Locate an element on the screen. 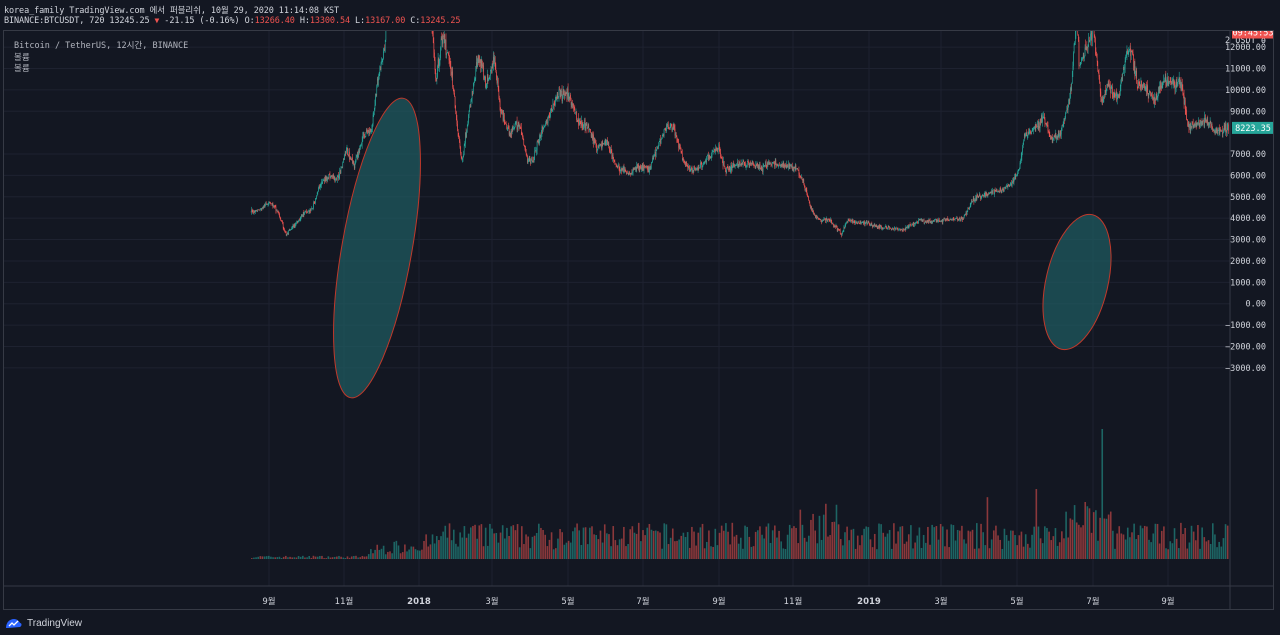 Image resolution: width=1280 pixels, height=635 pixels. legend-title: Bitcoin / TetherUS, 12시간, BINANCE is located at coordinates (101, 46).